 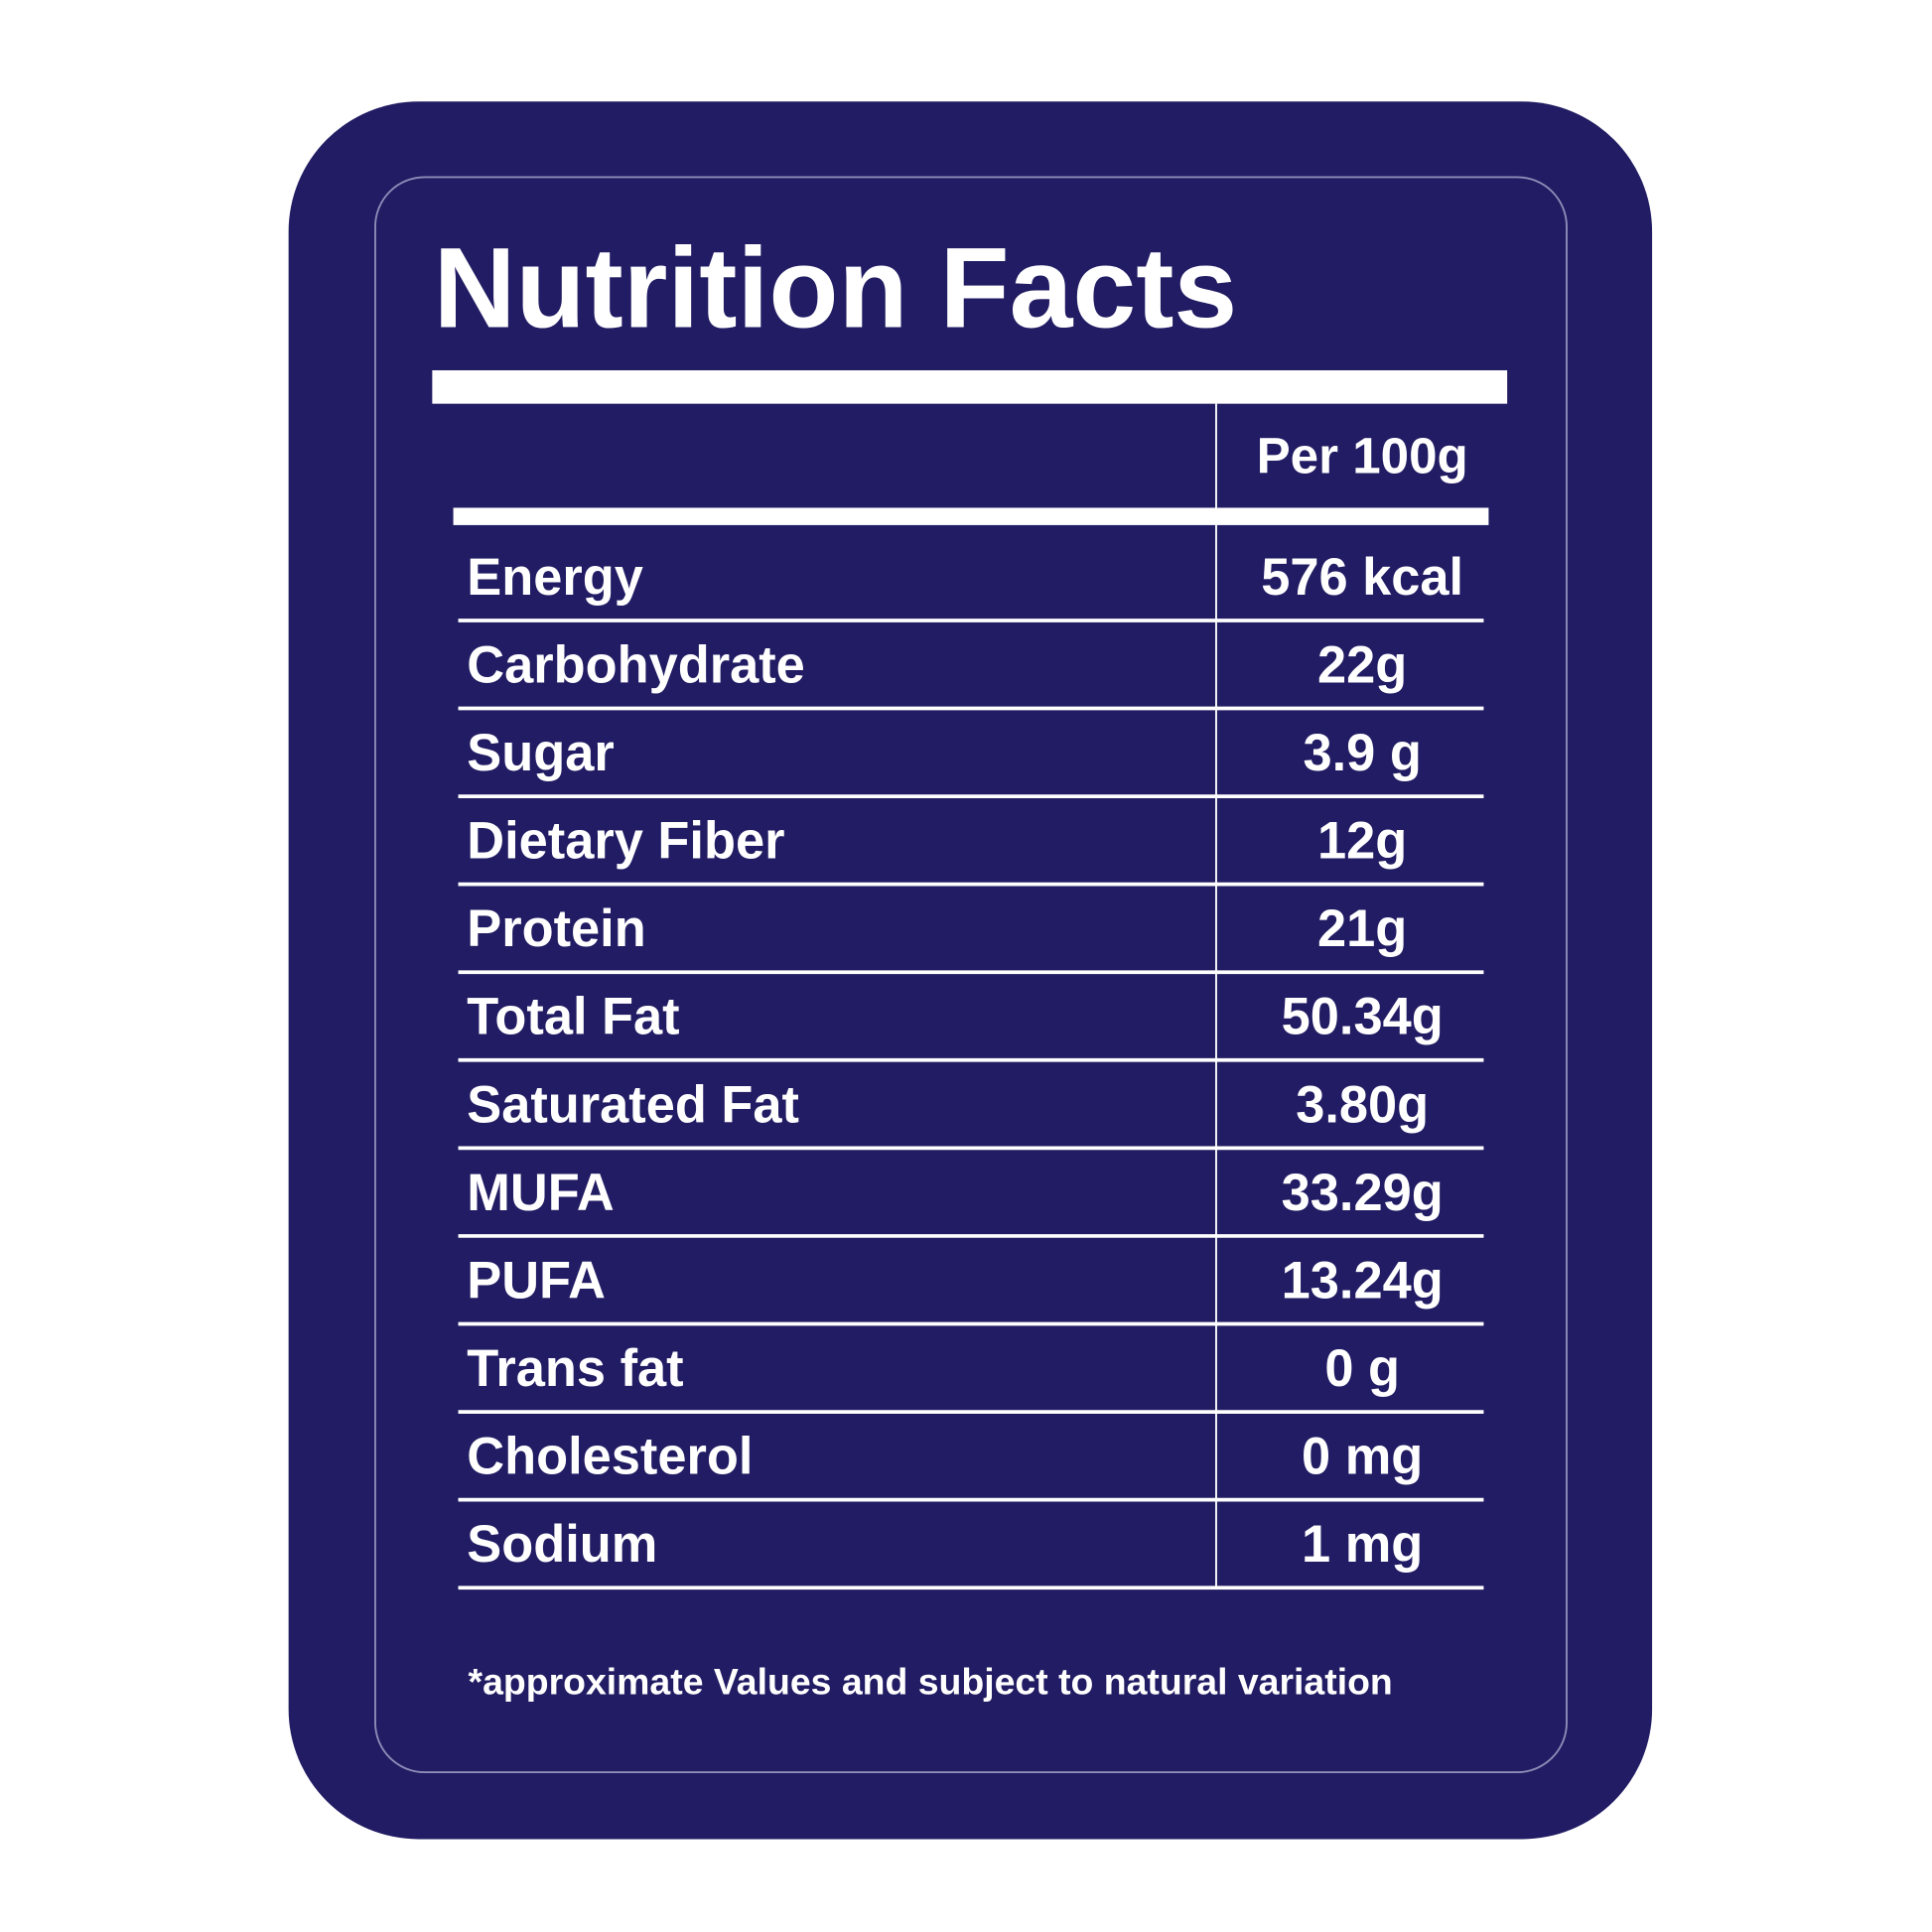 I want to click on nutrient-name: Trans fat, so click(x=575, y=1369).